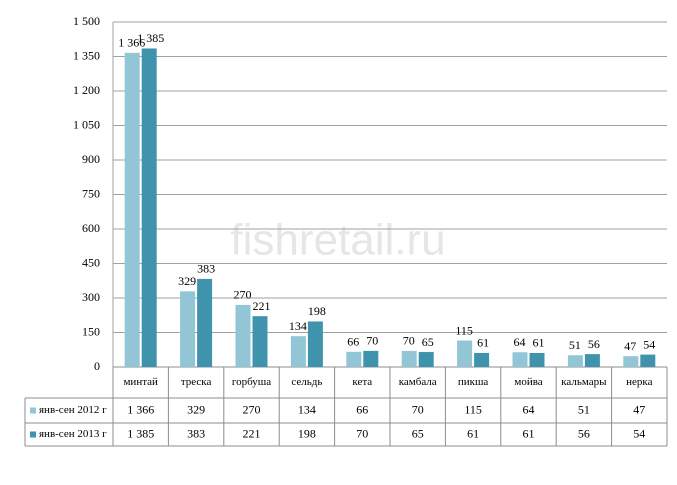 The image size is (677, 485). I want to click on x-tick-label: кета, so click(362, 382).